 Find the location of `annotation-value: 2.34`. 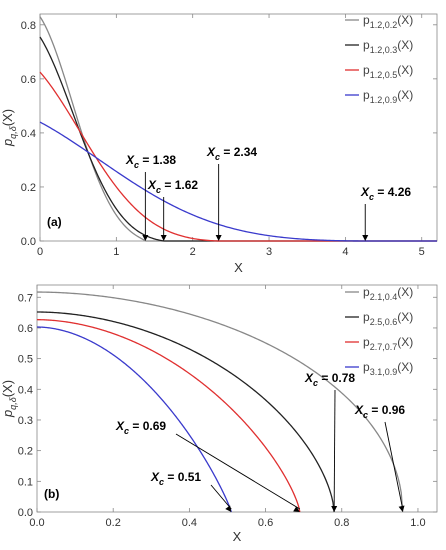

annotation-value: 2.34 is located at coordinates (246, 152).